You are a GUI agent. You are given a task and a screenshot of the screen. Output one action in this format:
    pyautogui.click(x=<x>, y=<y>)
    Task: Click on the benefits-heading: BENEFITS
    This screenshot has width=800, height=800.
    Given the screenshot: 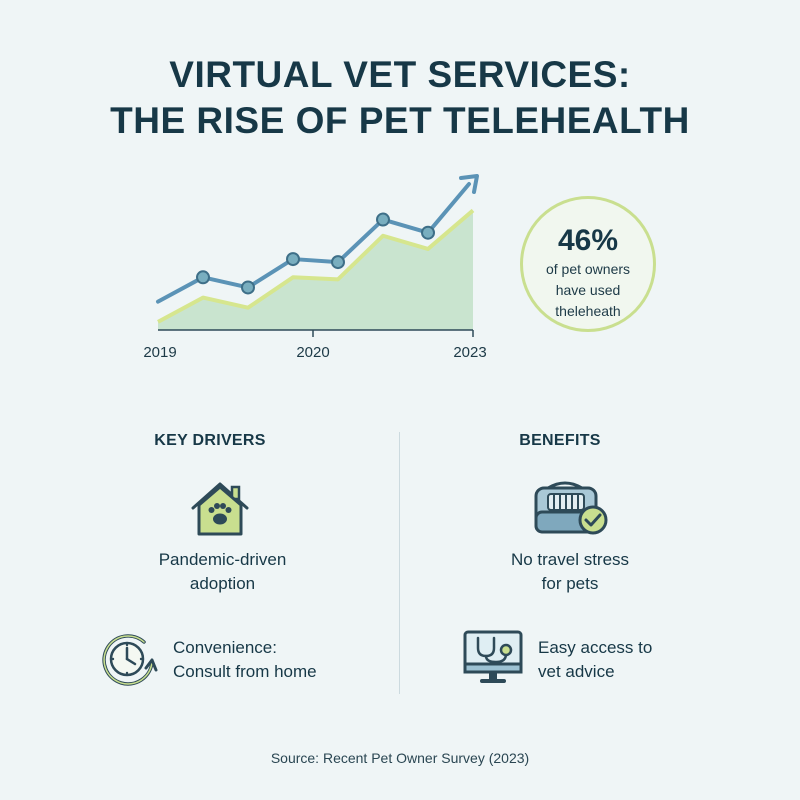 What is the action you would take?
    pyautogui.click(x=560, y=440)
    